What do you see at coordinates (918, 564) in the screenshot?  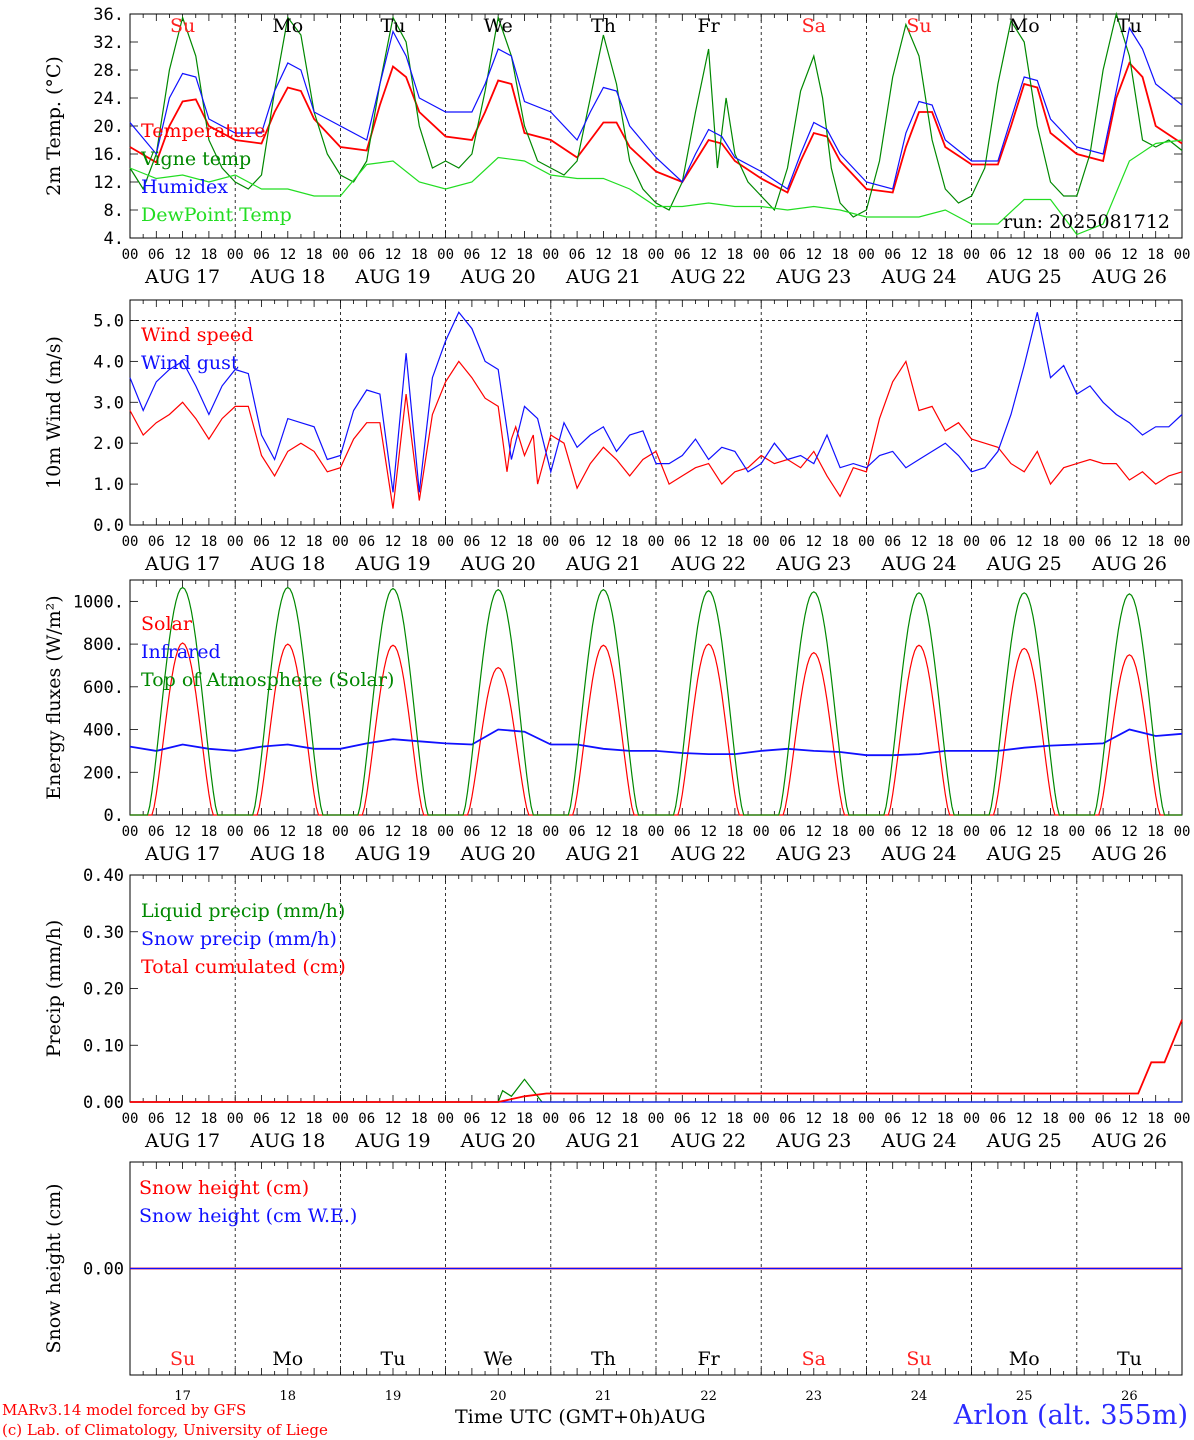 I see `date-label: AUG 24` at bounding box center [918, 564].